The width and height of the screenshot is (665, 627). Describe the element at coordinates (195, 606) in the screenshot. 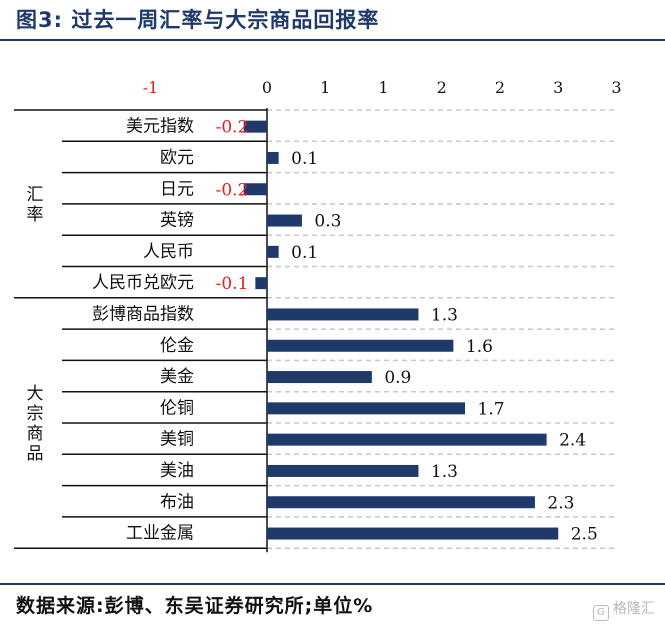

I see `source-note: 数据来源:彭博、东吴证券研究所;单位%` at that location.